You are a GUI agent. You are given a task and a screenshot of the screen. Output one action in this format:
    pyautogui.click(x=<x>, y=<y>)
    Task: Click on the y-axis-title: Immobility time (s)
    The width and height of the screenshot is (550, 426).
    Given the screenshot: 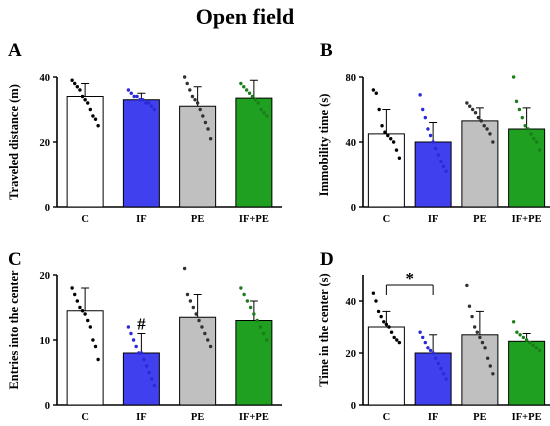 What is the action you would take?
    pyautogui.click(x=324, y=145)
    